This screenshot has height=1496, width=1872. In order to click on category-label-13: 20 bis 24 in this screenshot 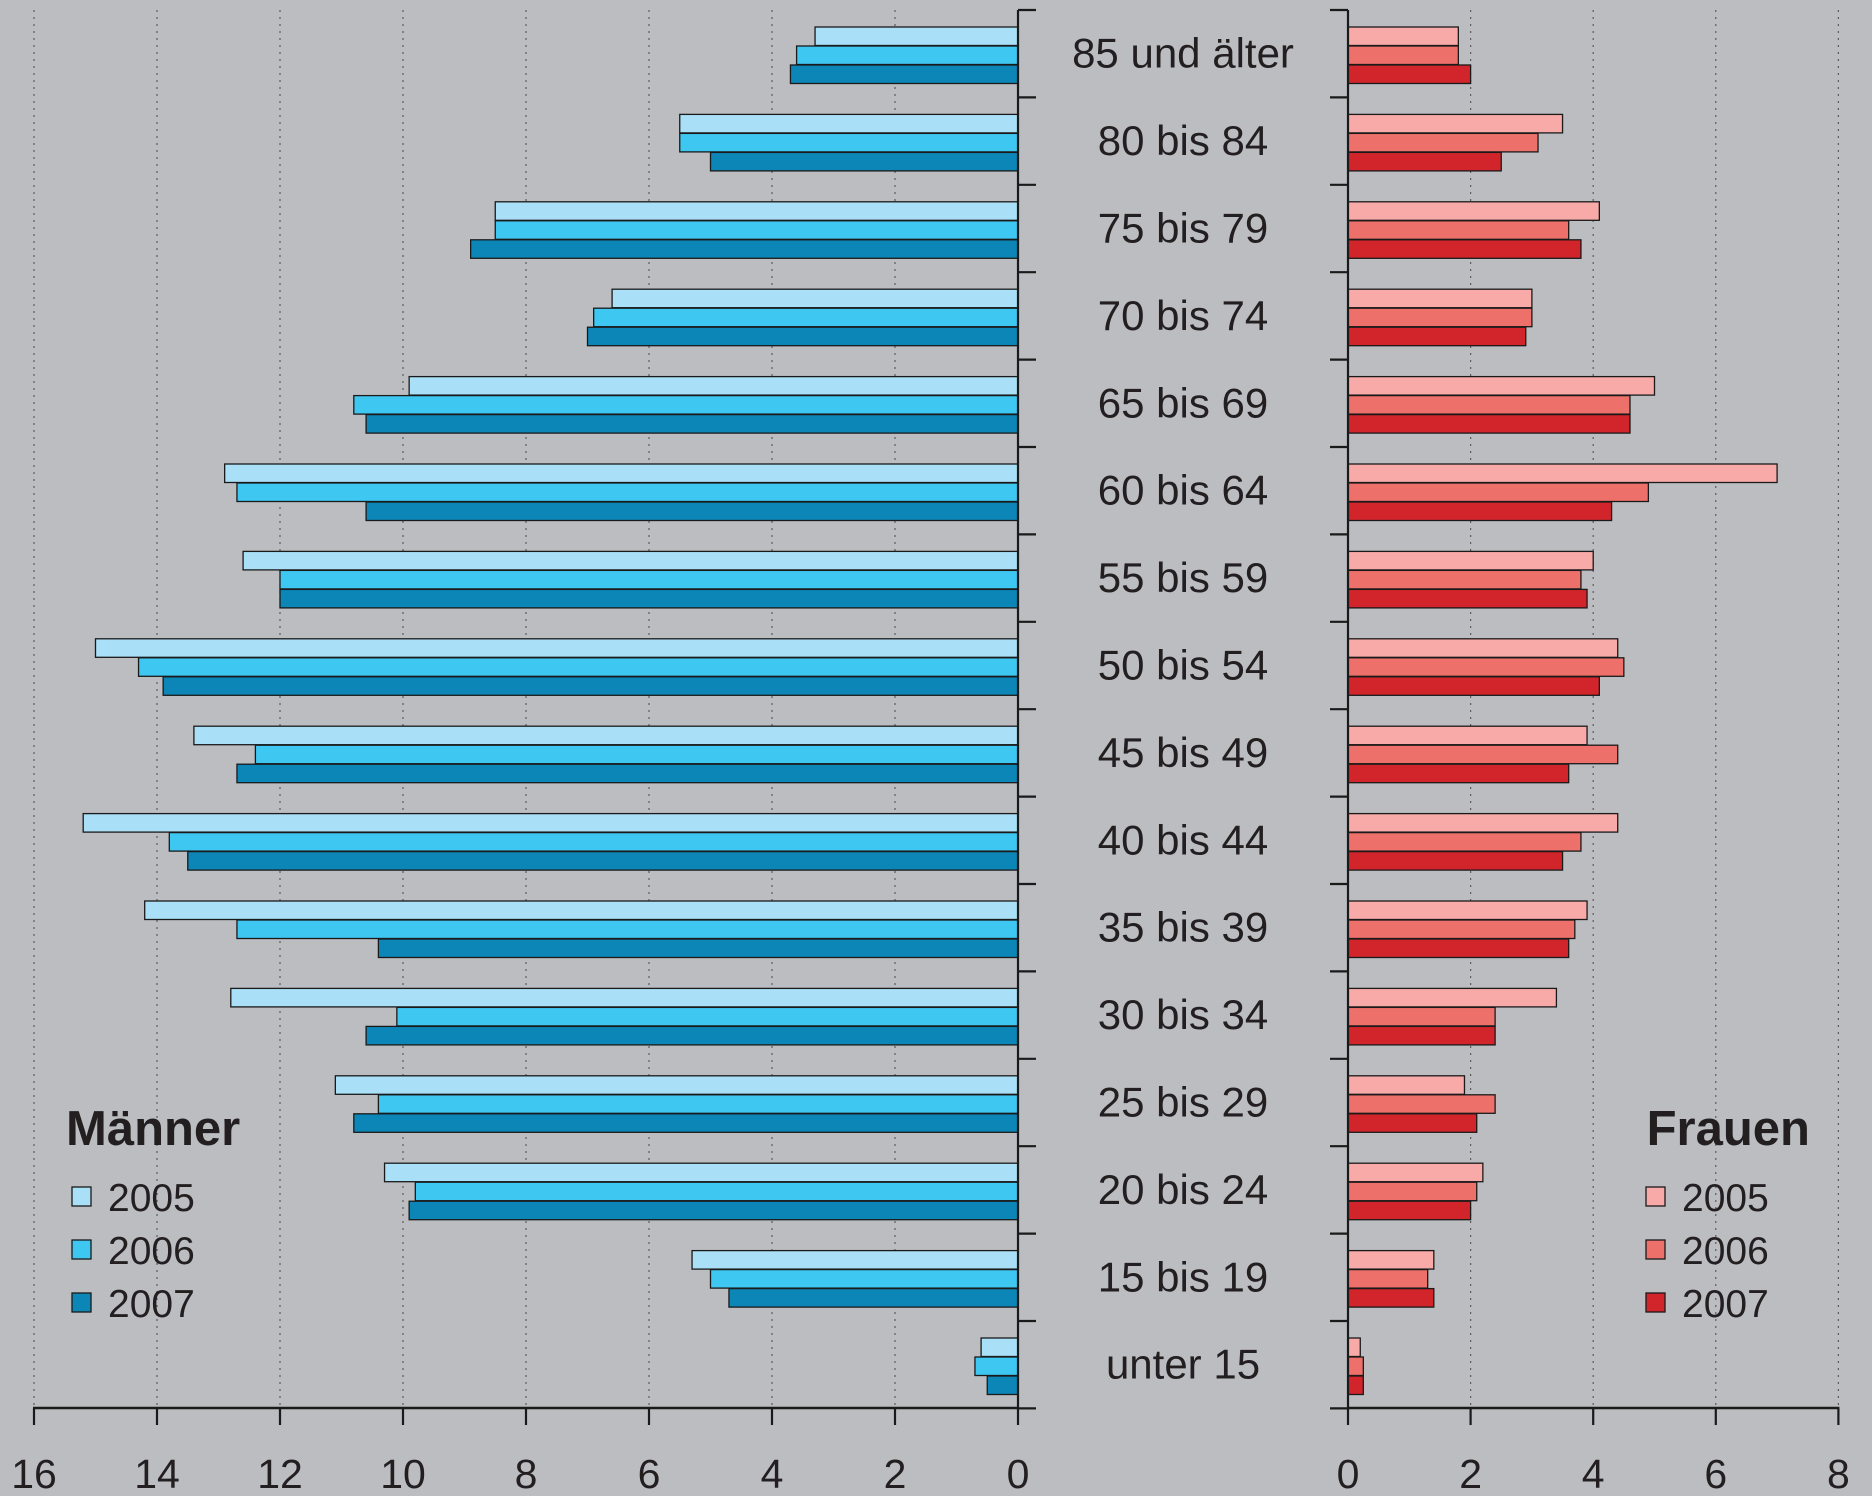, I will do `click(1183, 1189)`.